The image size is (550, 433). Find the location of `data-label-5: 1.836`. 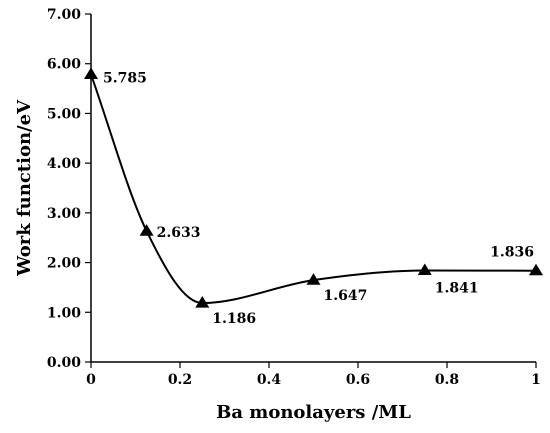

data-label-5: 1.836 is located at coordinates (512, 253).